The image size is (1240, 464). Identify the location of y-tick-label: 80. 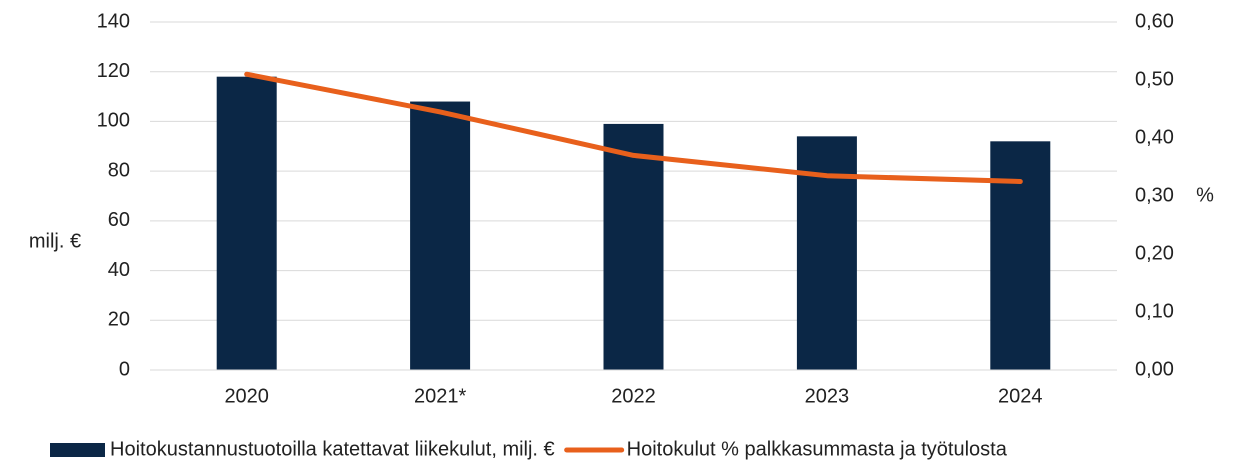
(119, 170).